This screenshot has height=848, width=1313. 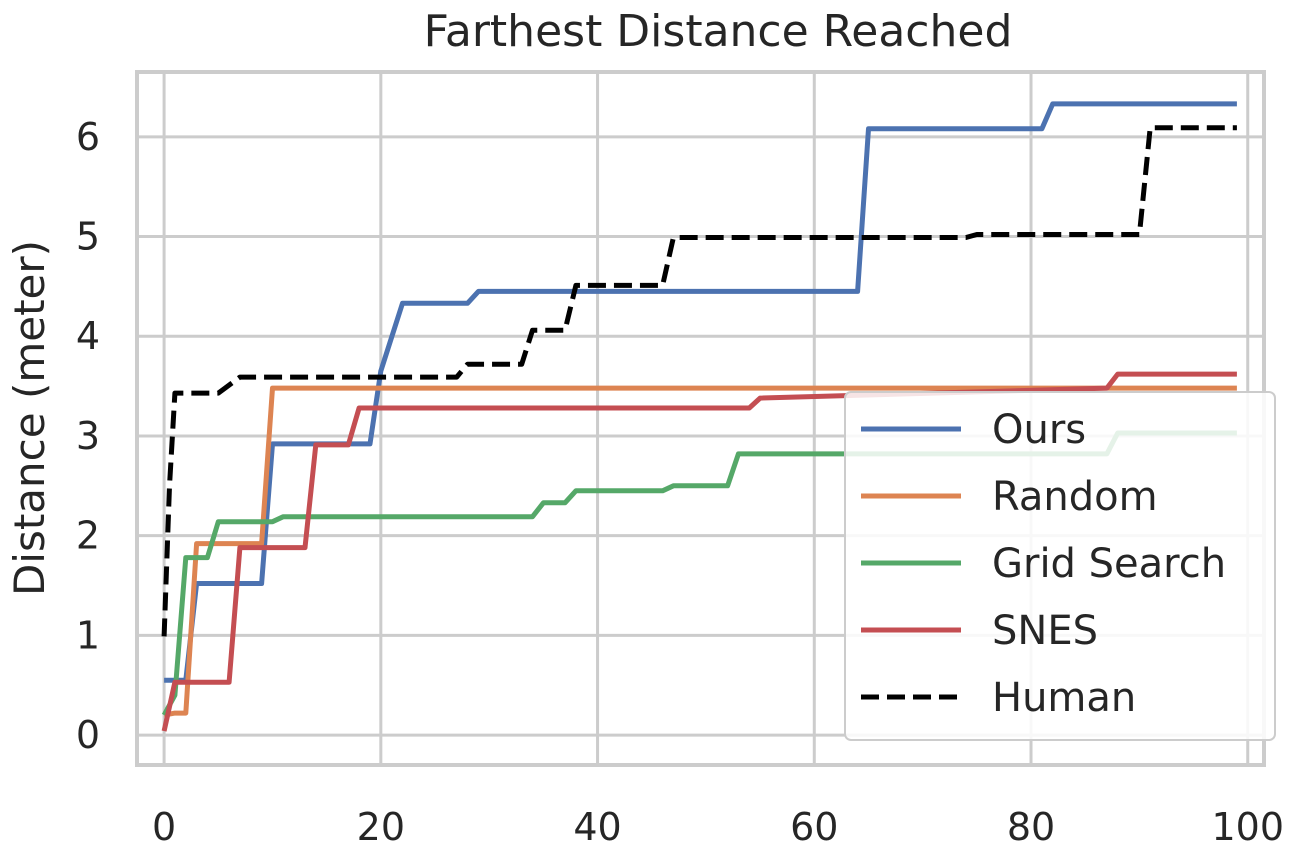 What do you see at coordinates (1045, 631) in the screenshot?
I see `legend-label-snes: SNES` at bounding box center [1045, 631].